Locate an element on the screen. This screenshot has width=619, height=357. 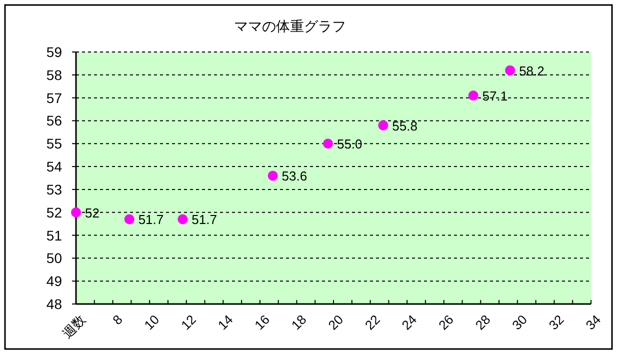
data-label: 55.0 is located at coordinates (349, 144).